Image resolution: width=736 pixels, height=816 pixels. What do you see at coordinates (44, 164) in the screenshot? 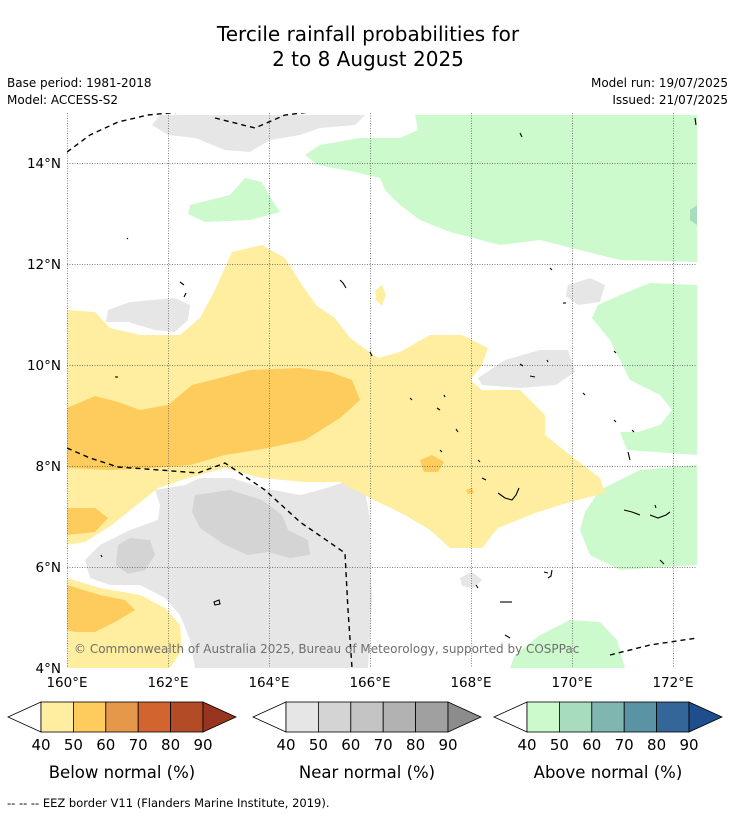
I see `lat-label: 14°N` at bounding box center [44, 164].